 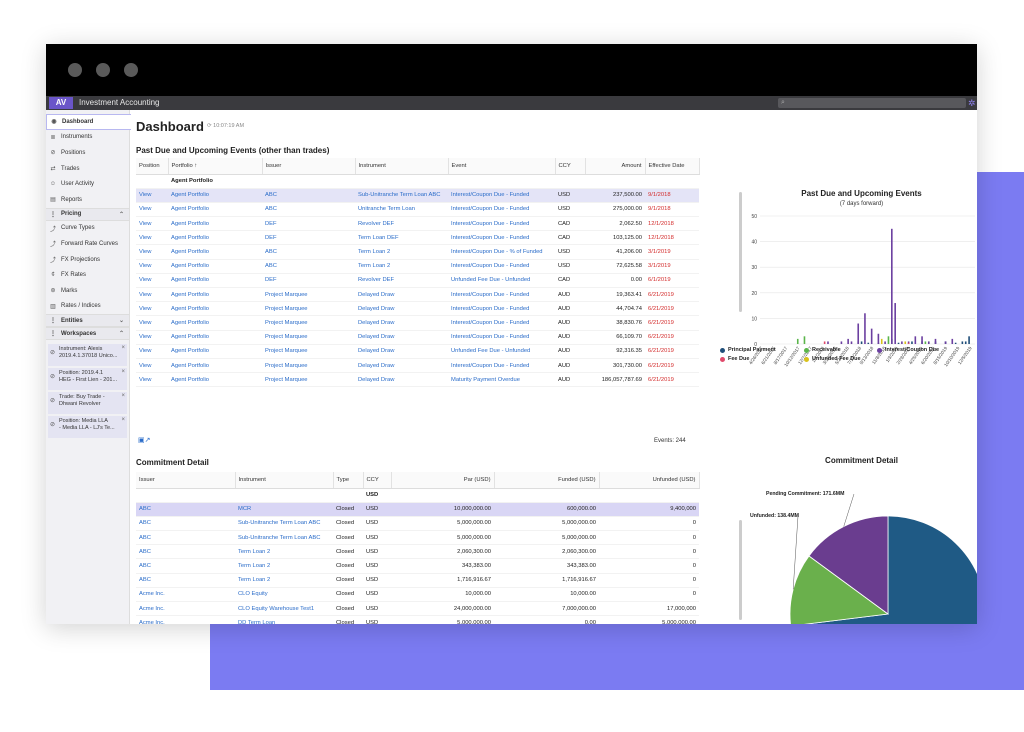 I want to click on gear-icon: ✲, so click(x=972, y=103).